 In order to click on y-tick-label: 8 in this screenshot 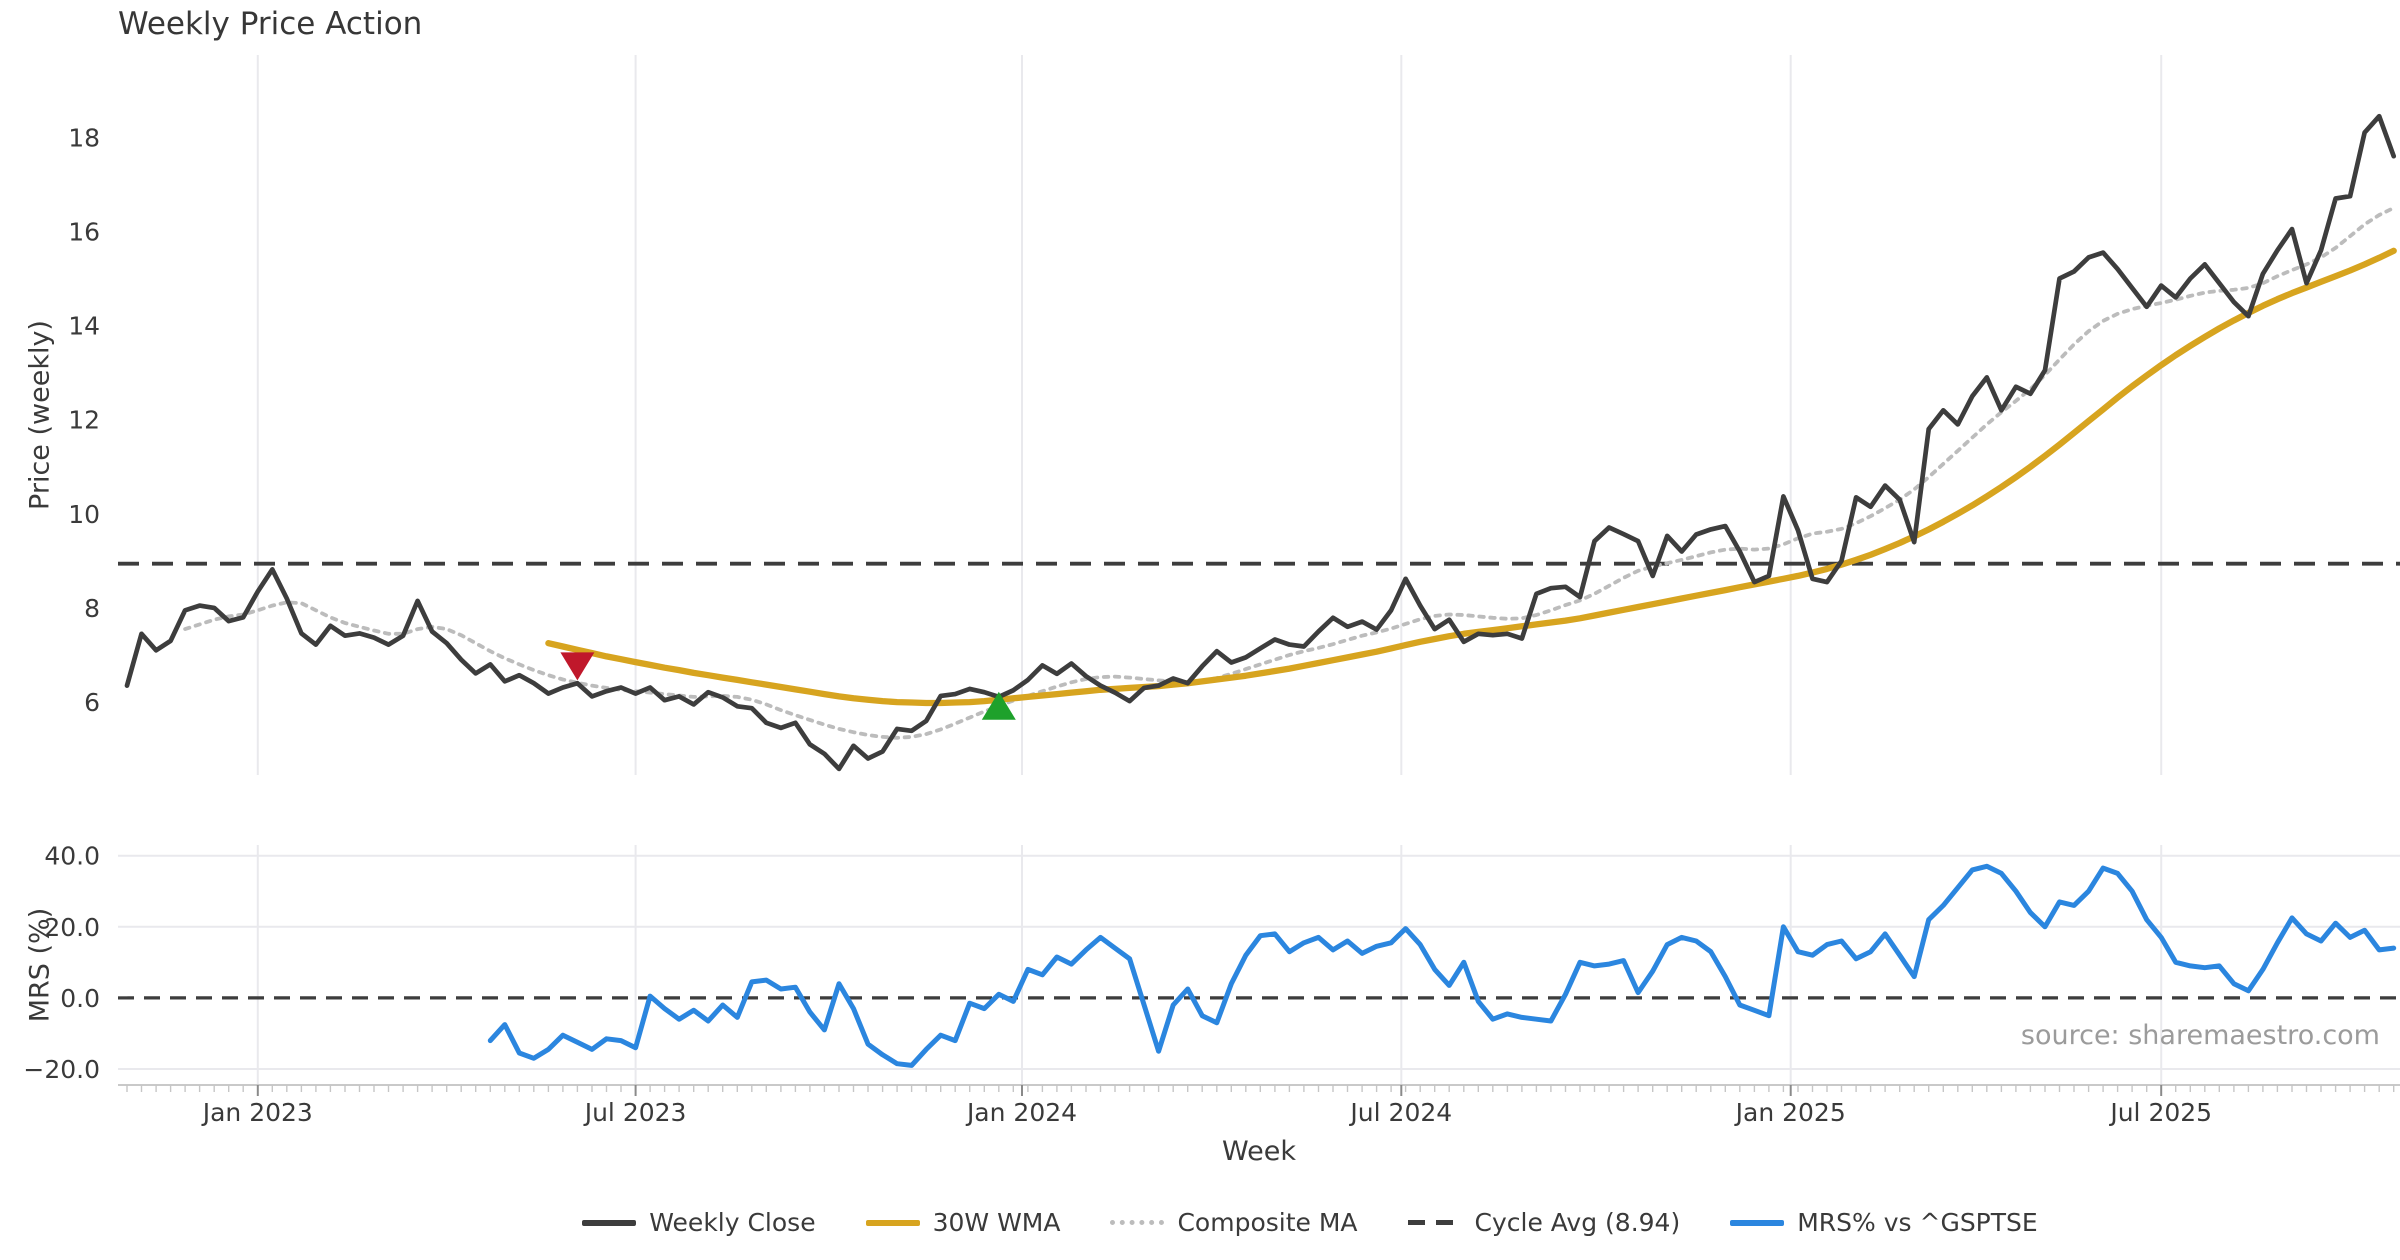, I will do `click(92, 608)`.